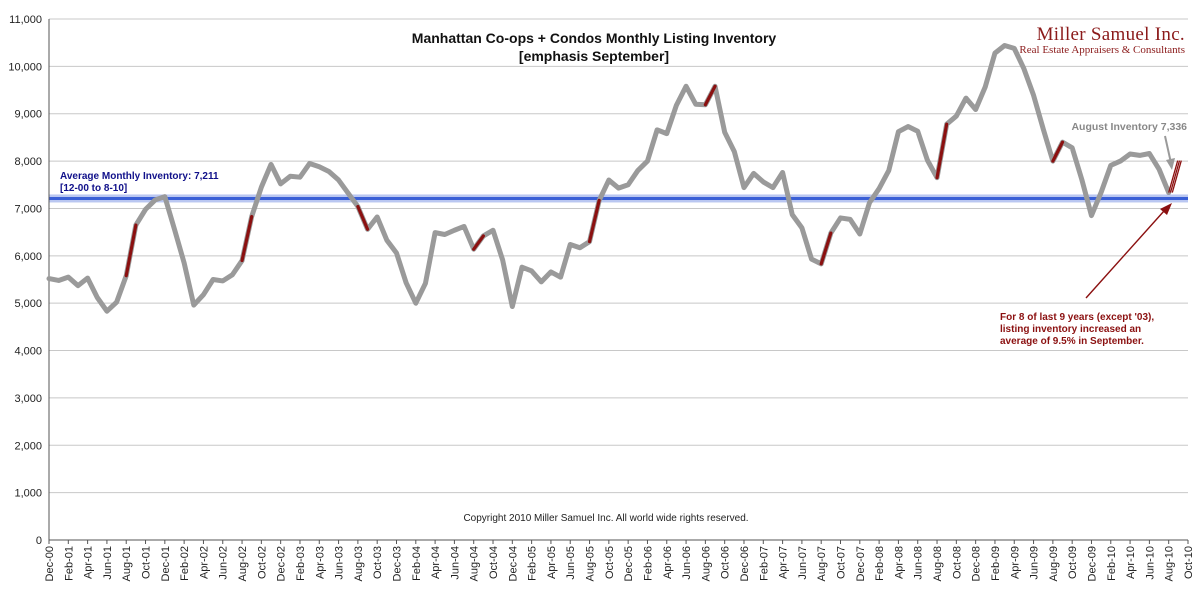 The width and height of the screenshot is (1200, 611). Describe the element at coordinates (803, 563) in the screenshot. I see `x-tick-label: Jun-07` at that location.